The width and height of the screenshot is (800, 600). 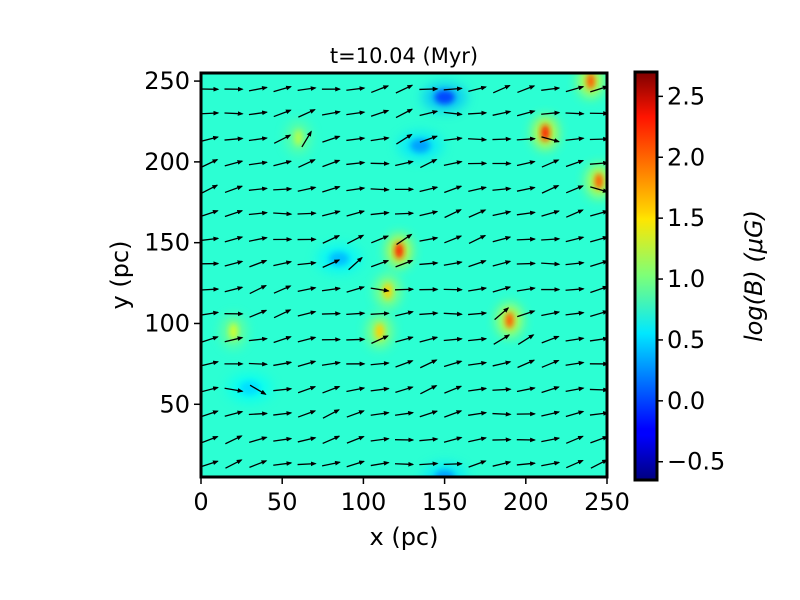 What do you see at coordinates (172, 242) in the screenshot?
I see `y-axis-ticks: 50 100 150 200 250` at bounding box center [172, 242].